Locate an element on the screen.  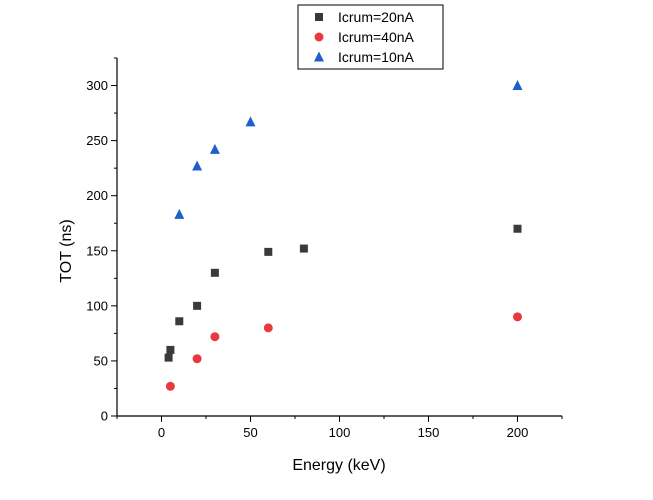
y-tick-label: 300 is located at coordinates (97, 85).